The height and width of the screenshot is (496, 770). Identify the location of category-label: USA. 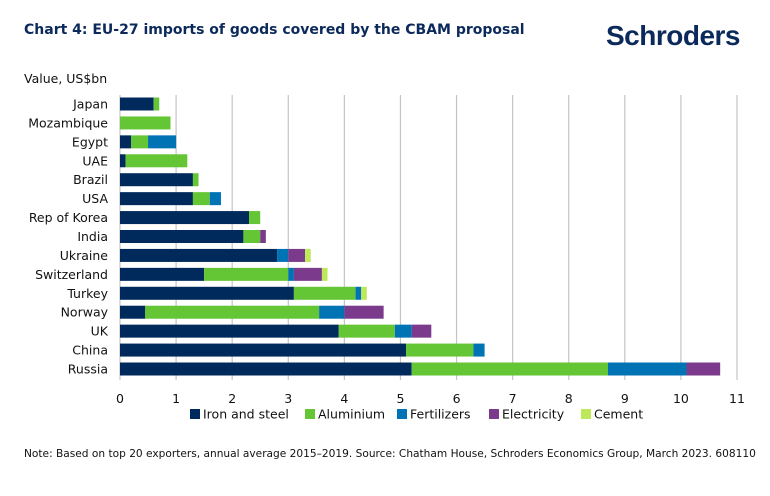
(95, 198).